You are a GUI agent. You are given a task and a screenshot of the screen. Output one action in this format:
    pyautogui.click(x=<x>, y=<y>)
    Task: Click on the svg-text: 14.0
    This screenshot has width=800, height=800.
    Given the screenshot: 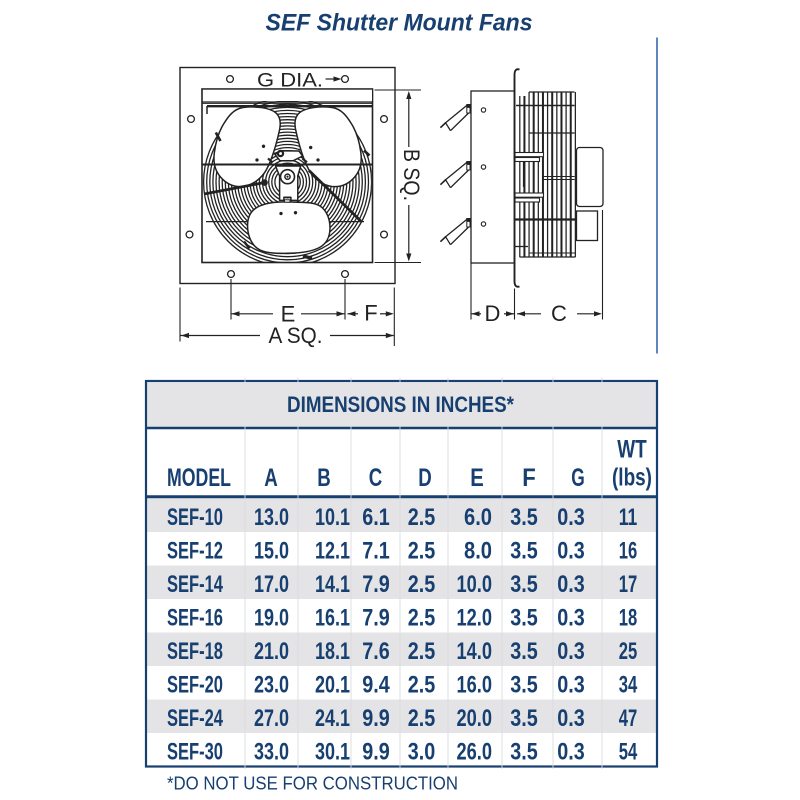 What is the action you would take?
    pyautogui.click(x=475, y=651)
    